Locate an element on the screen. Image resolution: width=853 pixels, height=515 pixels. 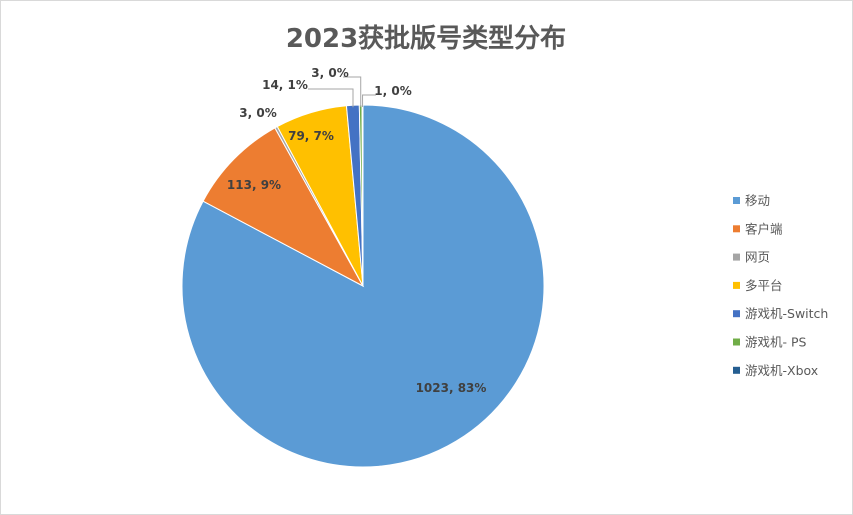
legend-label: 移动 is located at coordinates (757, 200).